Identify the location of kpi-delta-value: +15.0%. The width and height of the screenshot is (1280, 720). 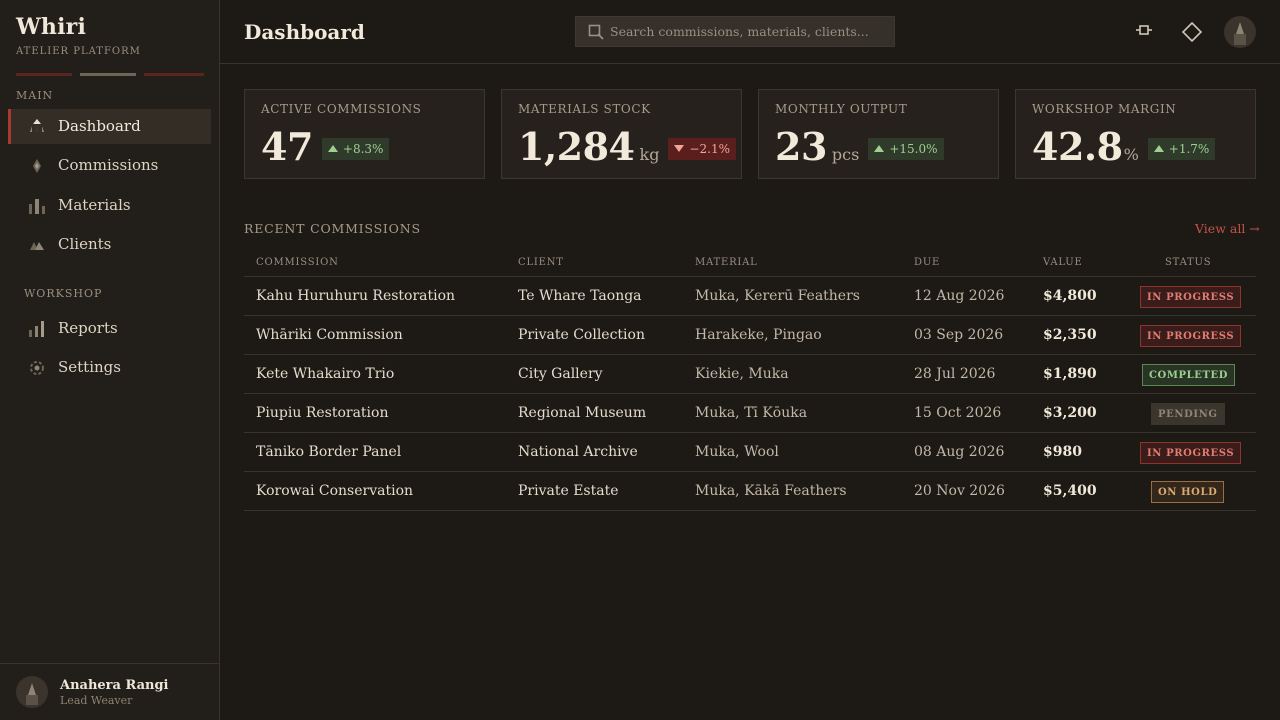
(913, 148).